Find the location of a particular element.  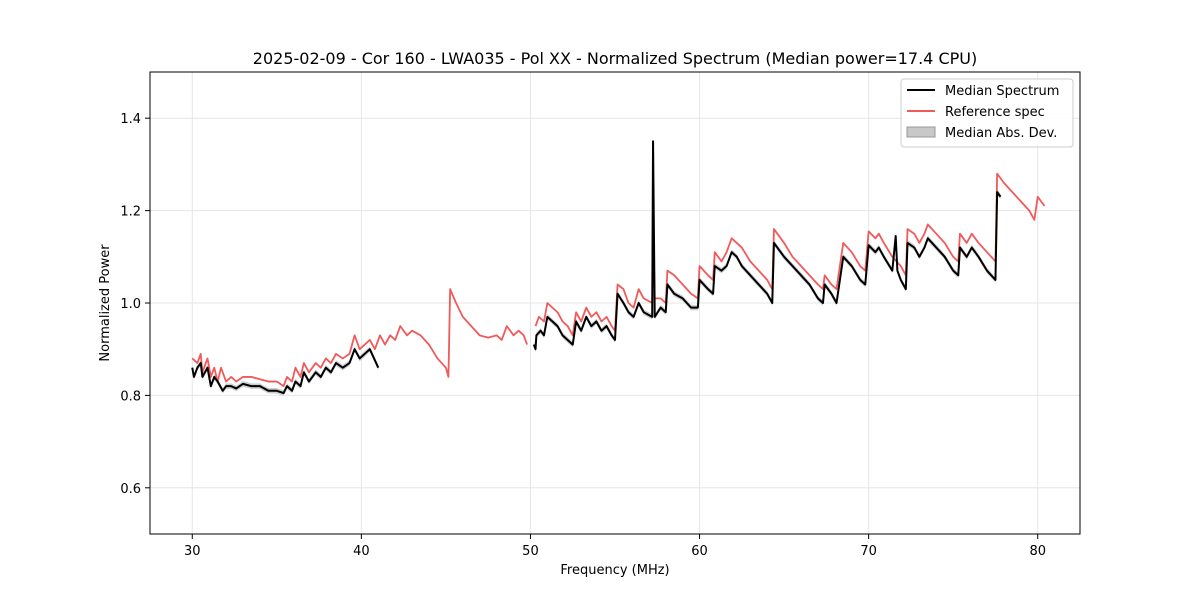

legend-label-median-abs-dev: Median Abs. Dev. is located at coordinates (1001, 133).